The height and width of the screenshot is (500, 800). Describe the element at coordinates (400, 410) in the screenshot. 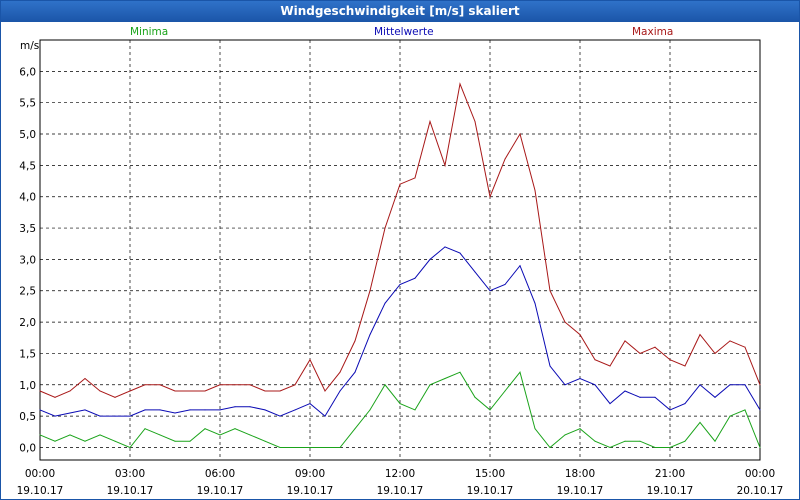

I see `minima-line-group` at that location.